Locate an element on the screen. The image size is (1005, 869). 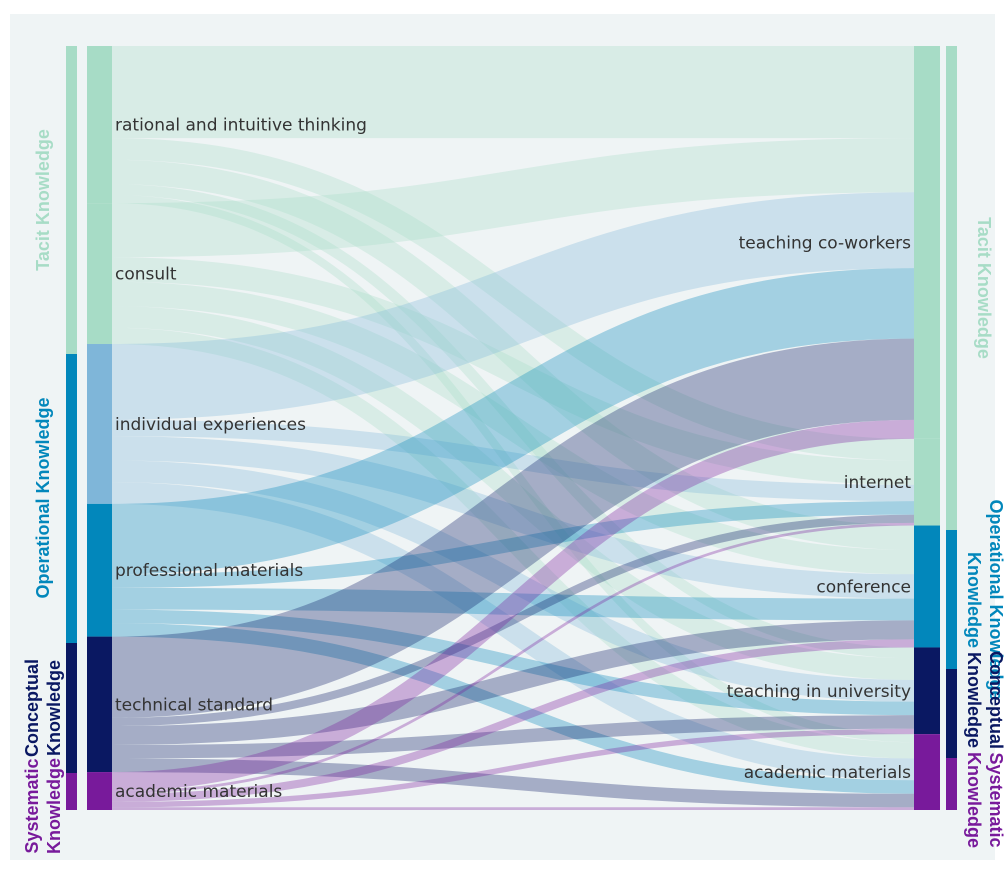
left-tacit-knowledge-label: Tacit Knowledge is located at coordinates (43, 200).